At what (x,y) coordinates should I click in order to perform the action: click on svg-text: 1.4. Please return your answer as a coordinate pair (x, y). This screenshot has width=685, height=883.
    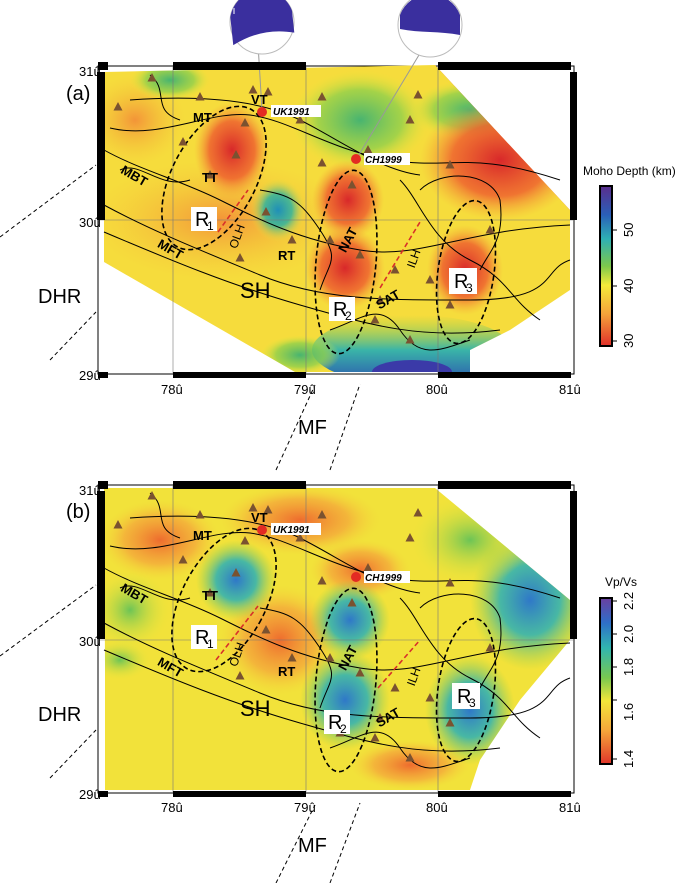
    Looking at the image, I should click on (628, 759).